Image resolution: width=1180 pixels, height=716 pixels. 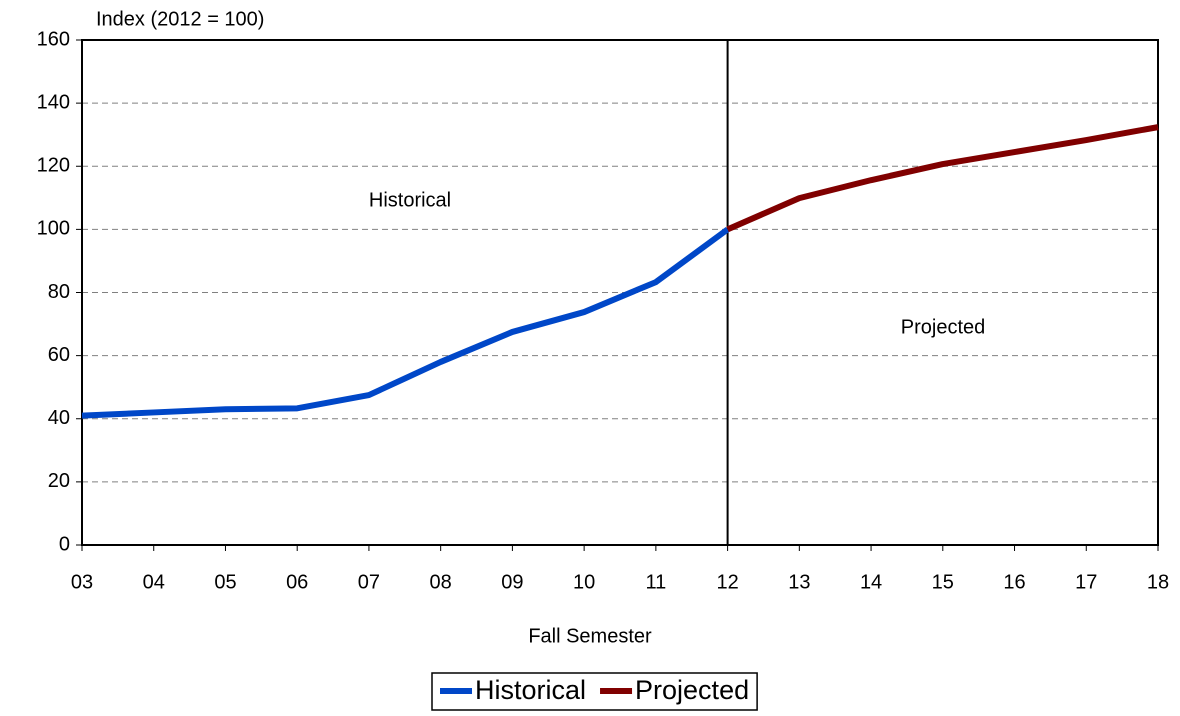 I want to click on x-tick-label: 11, so click(x=655, y=582).